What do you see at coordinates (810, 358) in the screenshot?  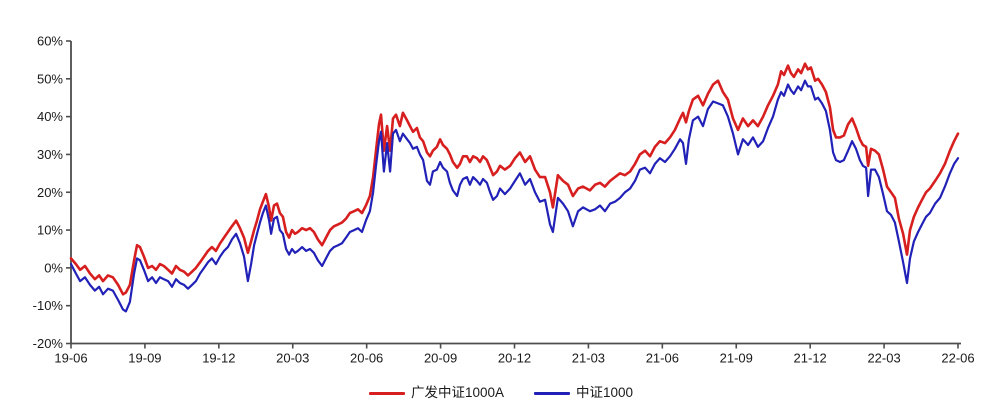 I see `x-tick-label: 21-12` at bounding box center [810, 358].